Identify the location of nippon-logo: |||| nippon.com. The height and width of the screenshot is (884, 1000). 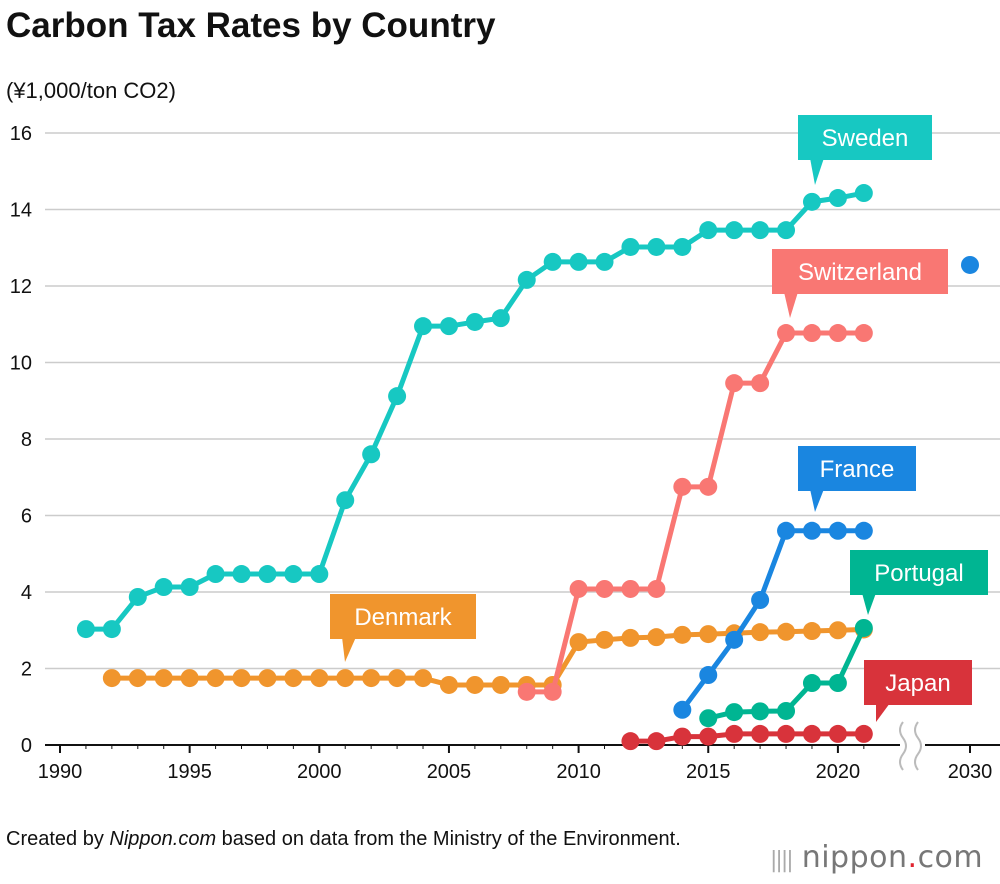
(877, 857).